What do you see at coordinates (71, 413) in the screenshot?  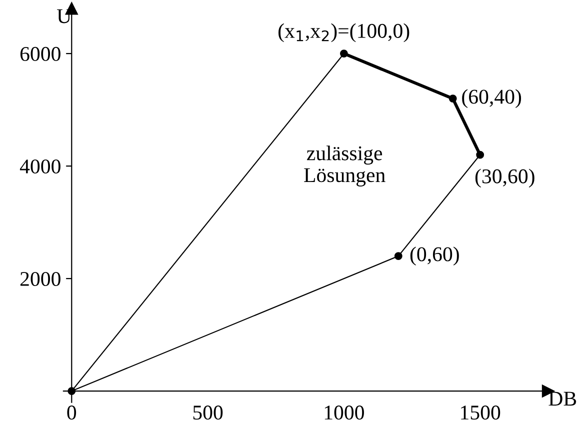 I see `x-tick-label: 0` at bounding box center [71, 413].